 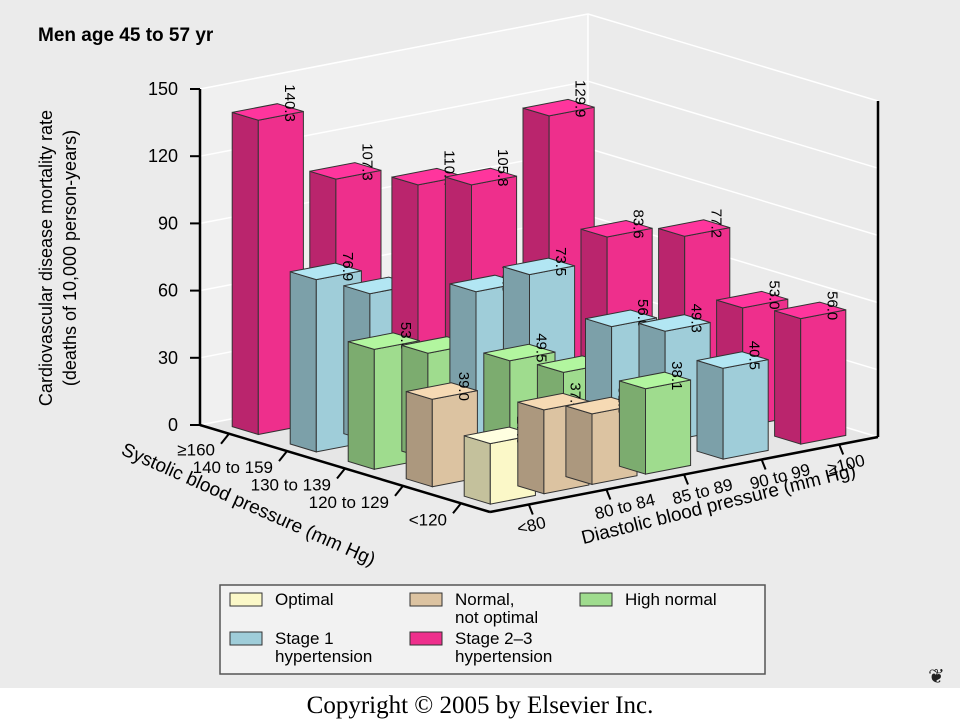 I want to click on bar-high-normal, so click(x=668, y=427).